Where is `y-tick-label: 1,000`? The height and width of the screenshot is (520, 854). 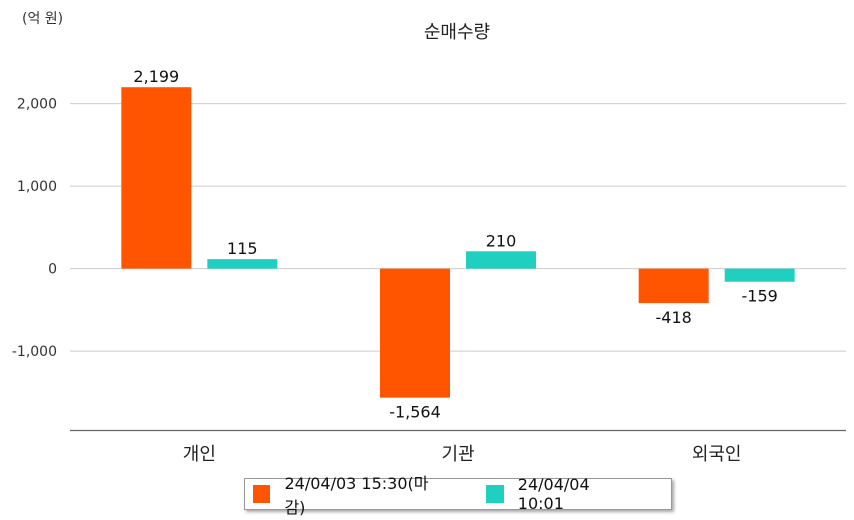 y-tick-label: 1,000 is located at coordinates (37, 187).